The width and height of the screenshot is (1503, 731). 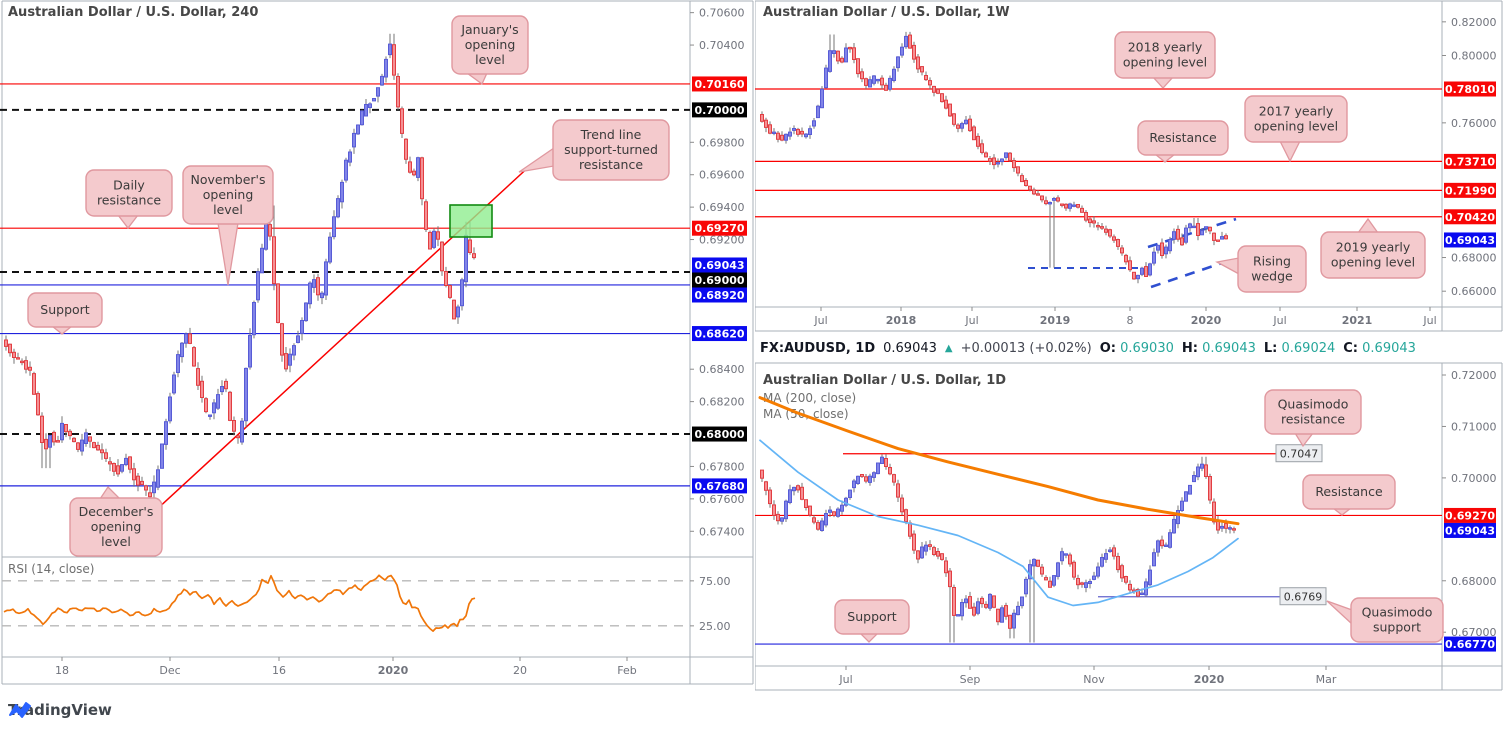 I want to click on rsi-indicator-label: RSI (14, close), so click(x=51, y=569).